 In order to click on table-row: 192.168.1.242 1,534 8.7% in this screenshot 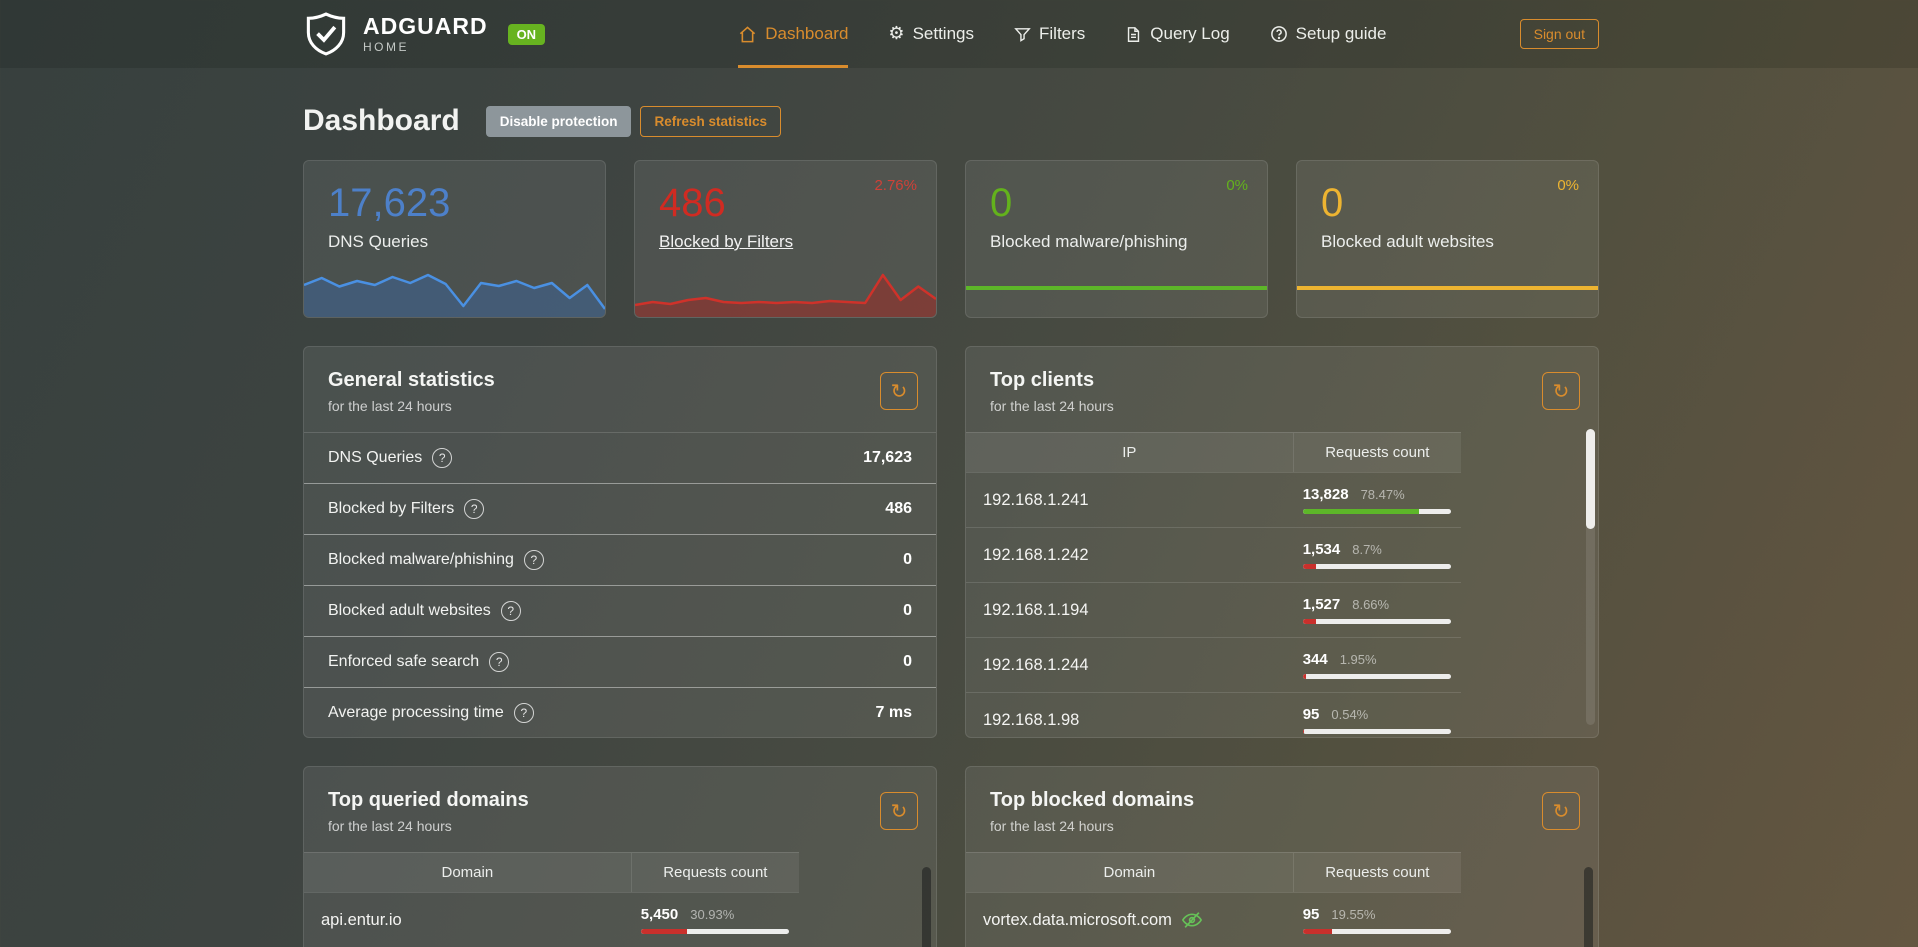, I will do `click(1213, 554)`.